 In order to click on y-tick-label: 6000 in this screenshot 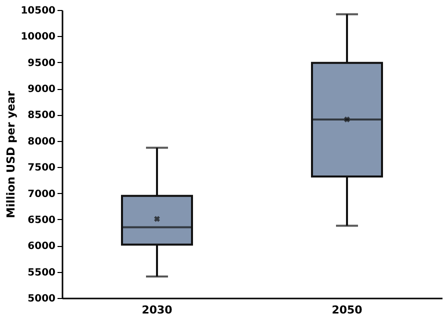, I will do `click(42, 246)`.